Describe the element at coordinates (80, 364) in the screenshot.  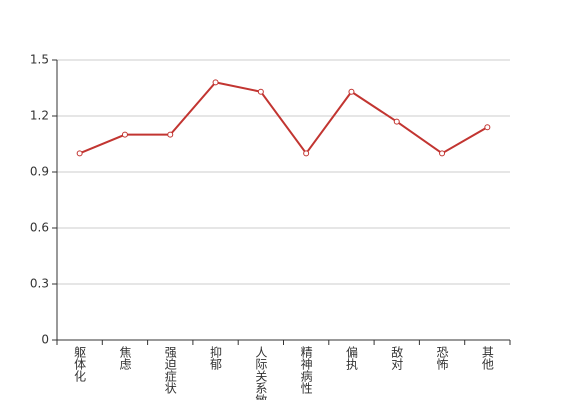
I see `x-tick-label: 躯体化` at that location.